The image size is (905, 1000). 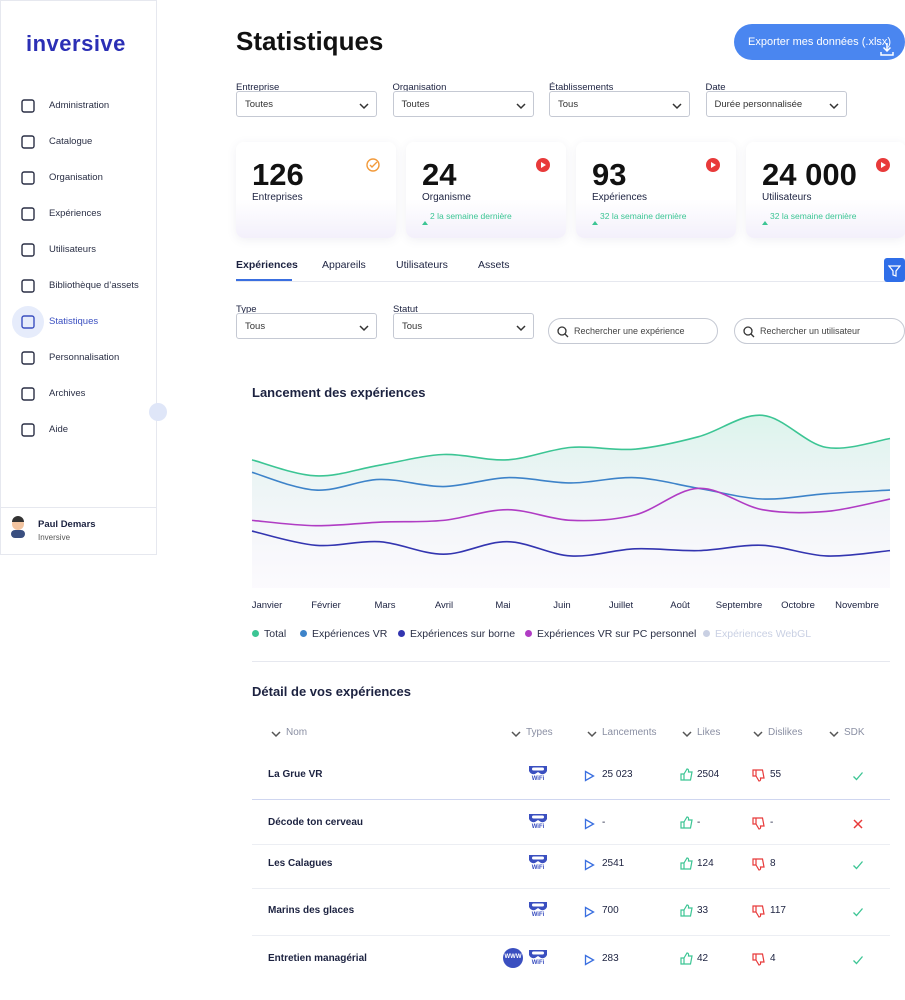 I want to click on sort-chevron, so click(x=516, y=736).